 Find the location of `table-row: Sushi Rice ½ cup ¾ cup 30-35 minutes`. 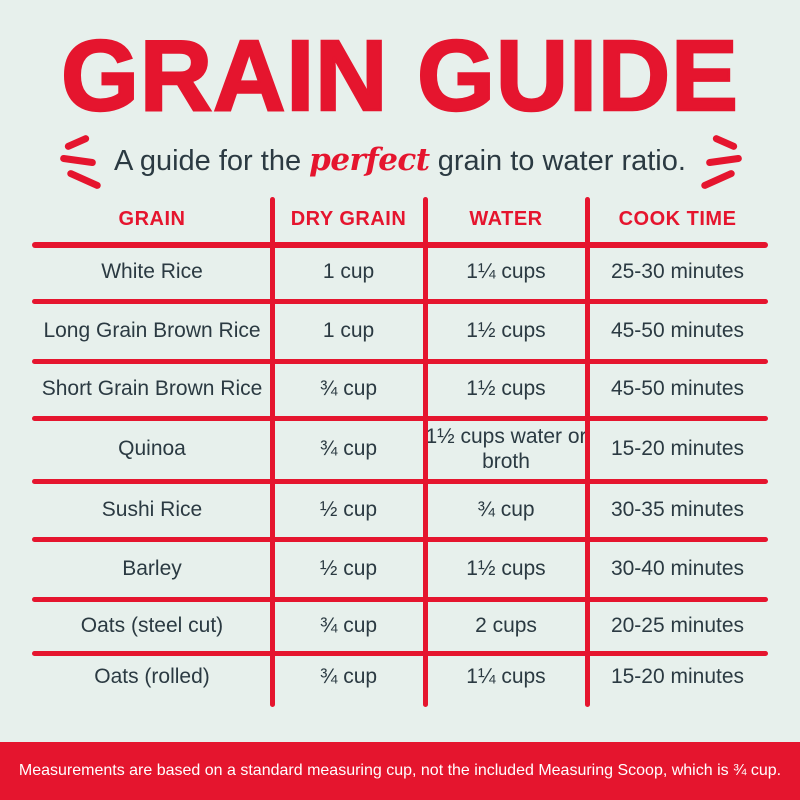

table-row: Sushi Rice ½ cup ¾ cup 30-35 minutes is located at coordinates (400, 510).